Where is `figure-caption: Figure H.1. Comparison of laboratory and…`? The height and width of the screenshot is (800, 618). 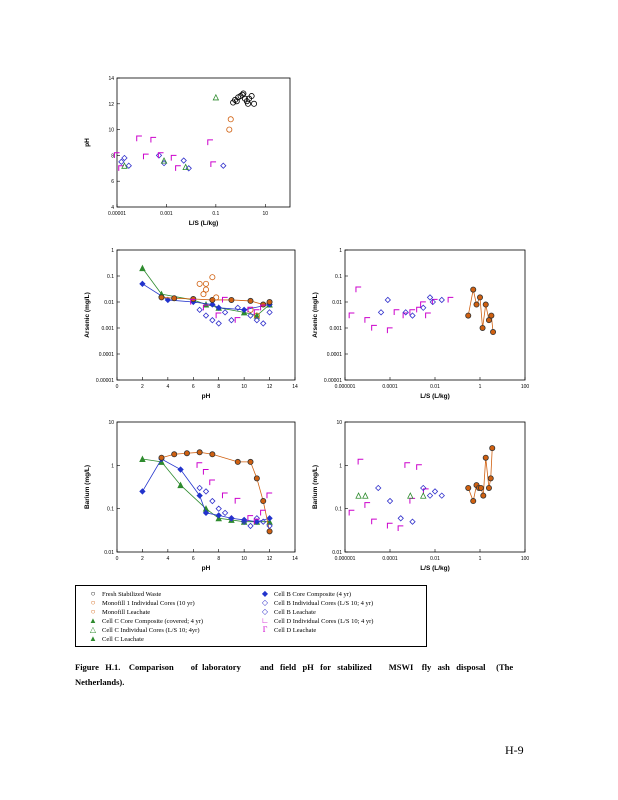
figure-caption: Figure H.1. Comparison of laboratory and… is located at coordinates (310, 675).